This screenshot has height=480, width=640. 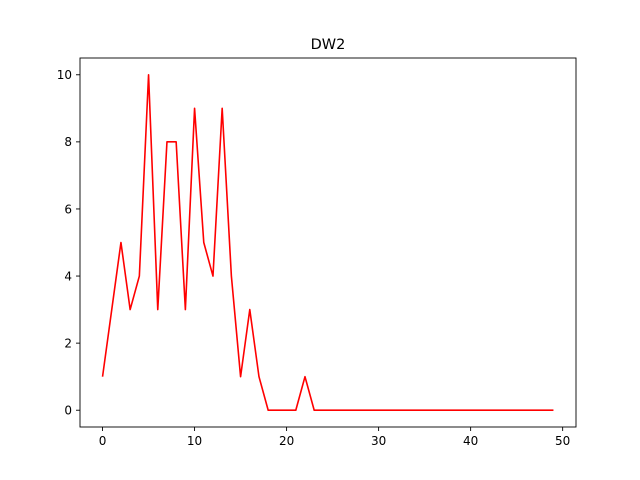 I want to click on x-tick-label: 0, so click(x=103, y=441).